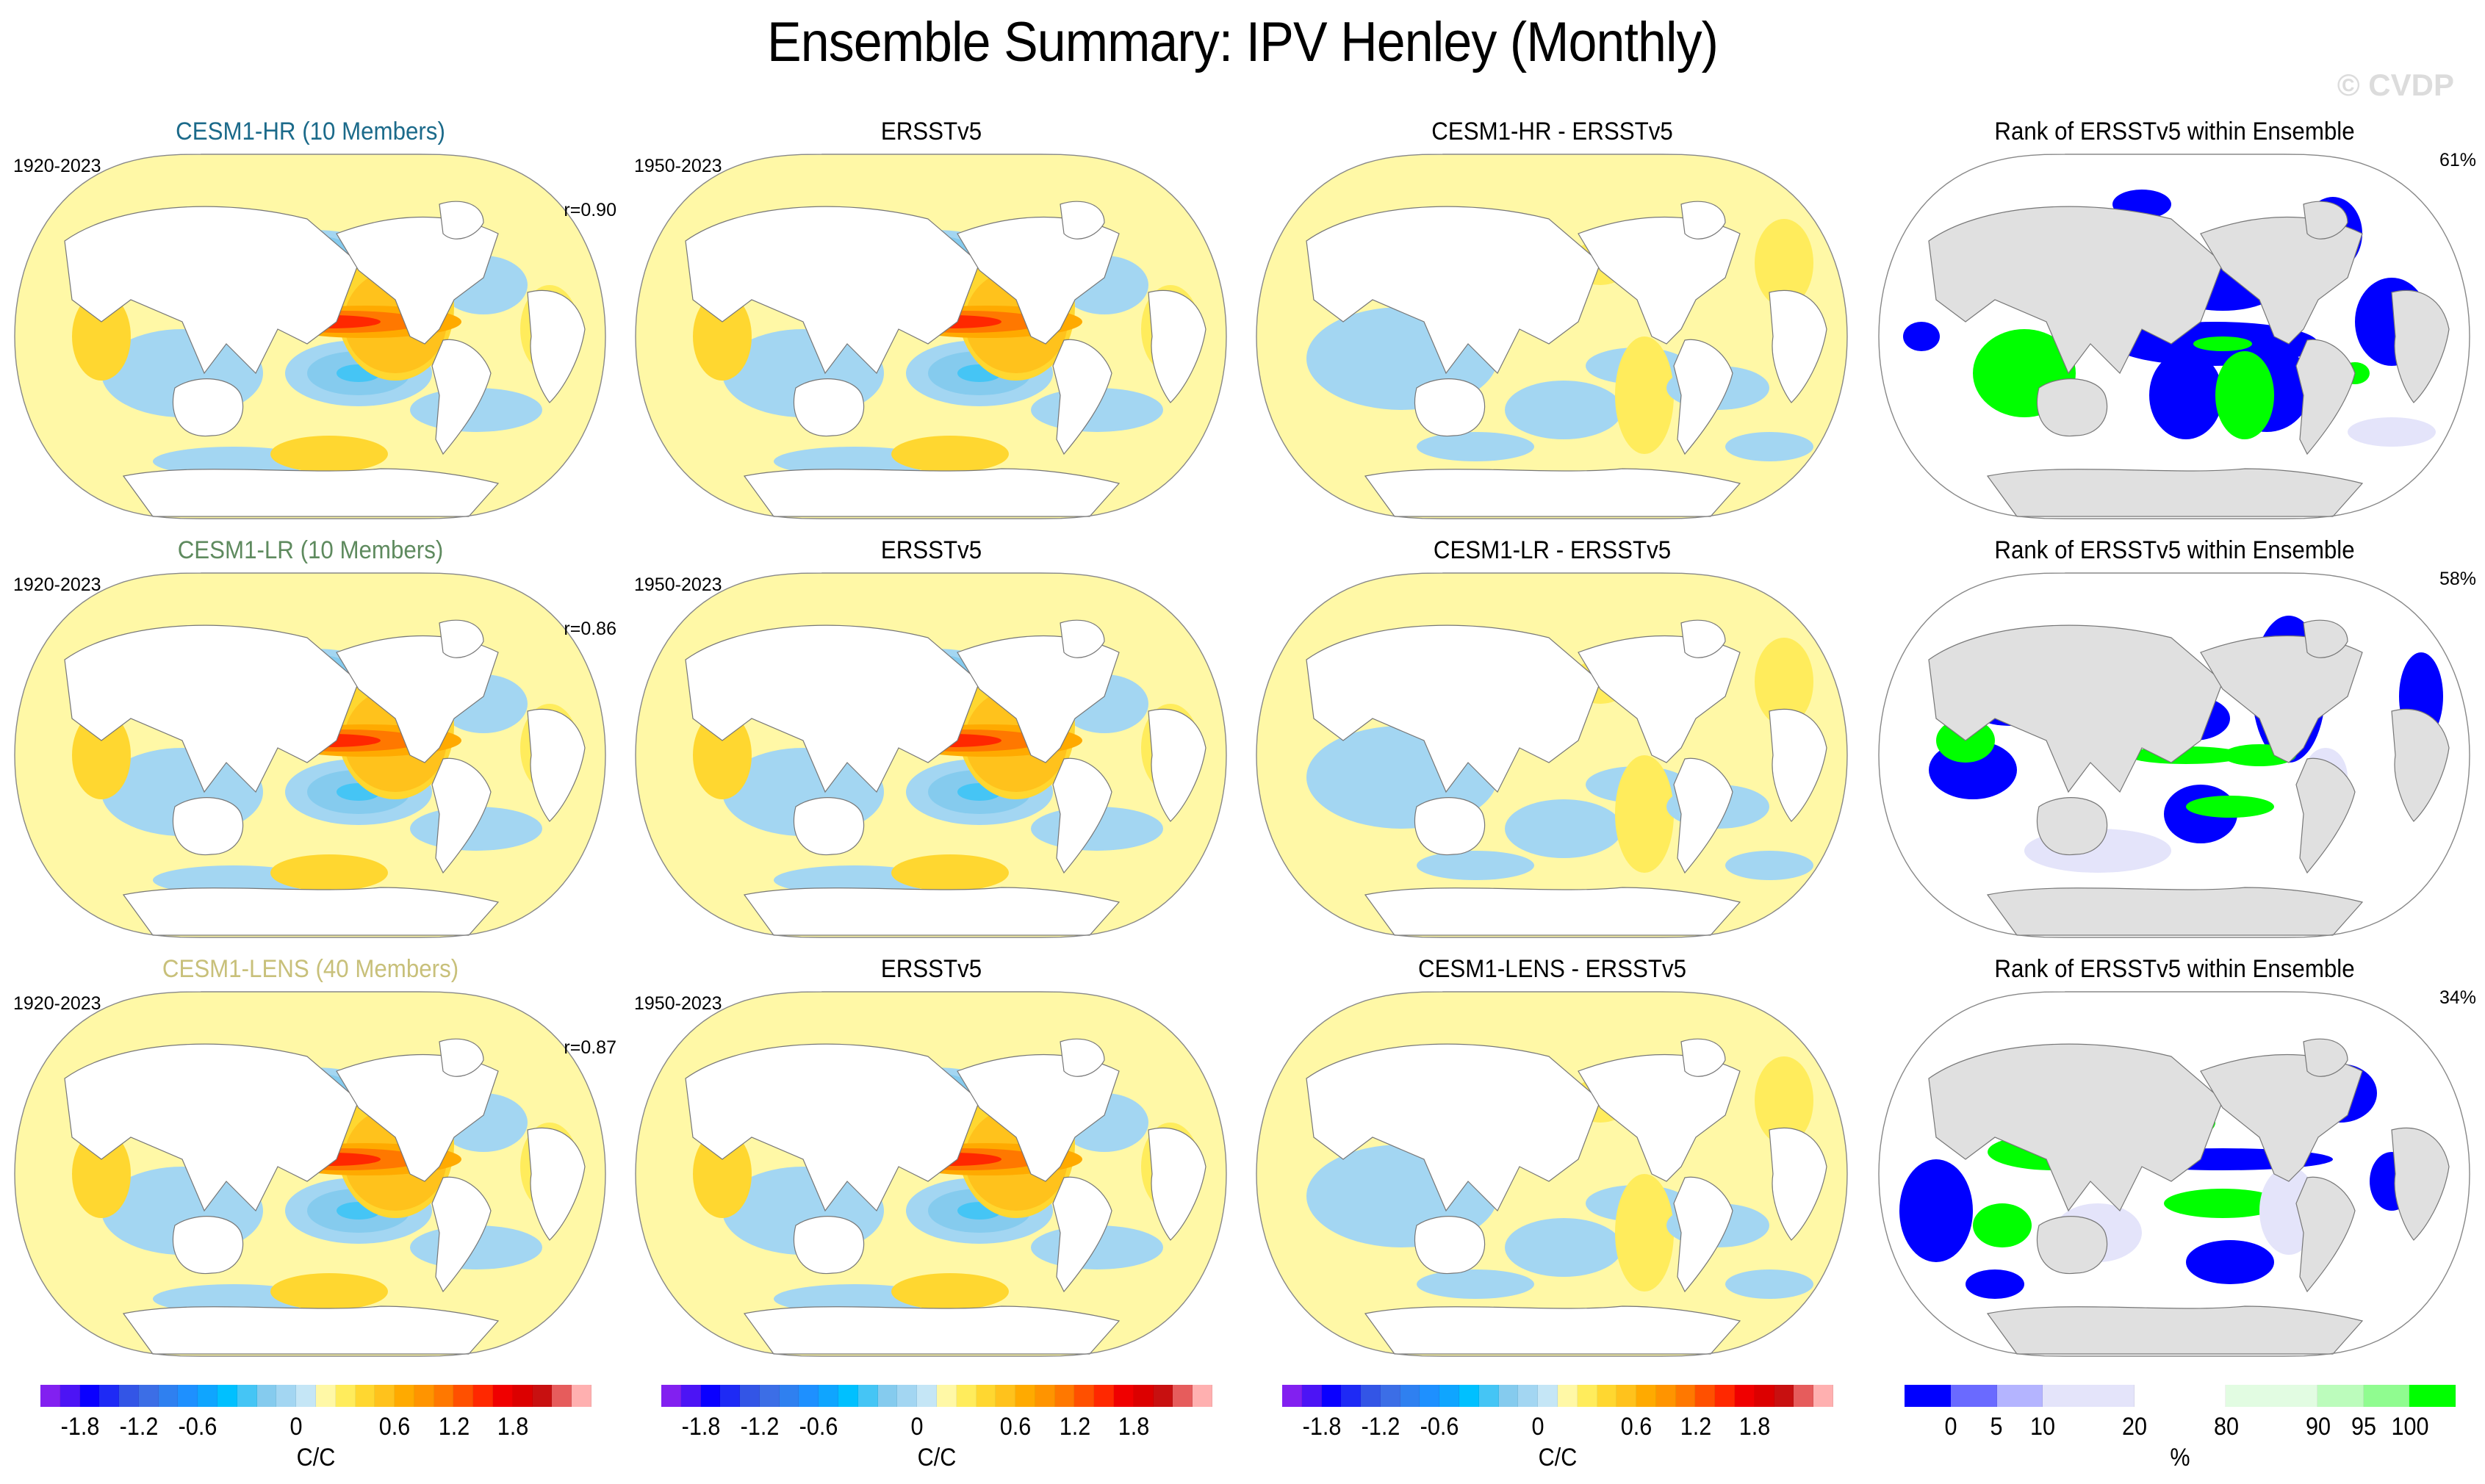  What do you see at coordinates (2180, 1458) in the screenshot?
I see `colorbar-unit-label: %` at bounding box center [2180, 1458].